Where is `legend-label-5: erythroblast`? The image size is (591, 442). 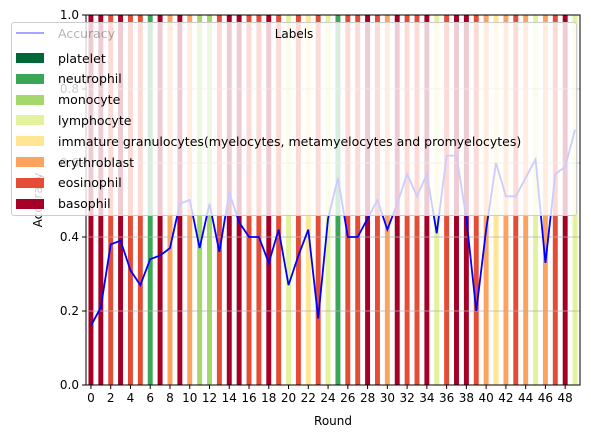 legend-label-5: erythroblast is located at coordinates (96, 162).